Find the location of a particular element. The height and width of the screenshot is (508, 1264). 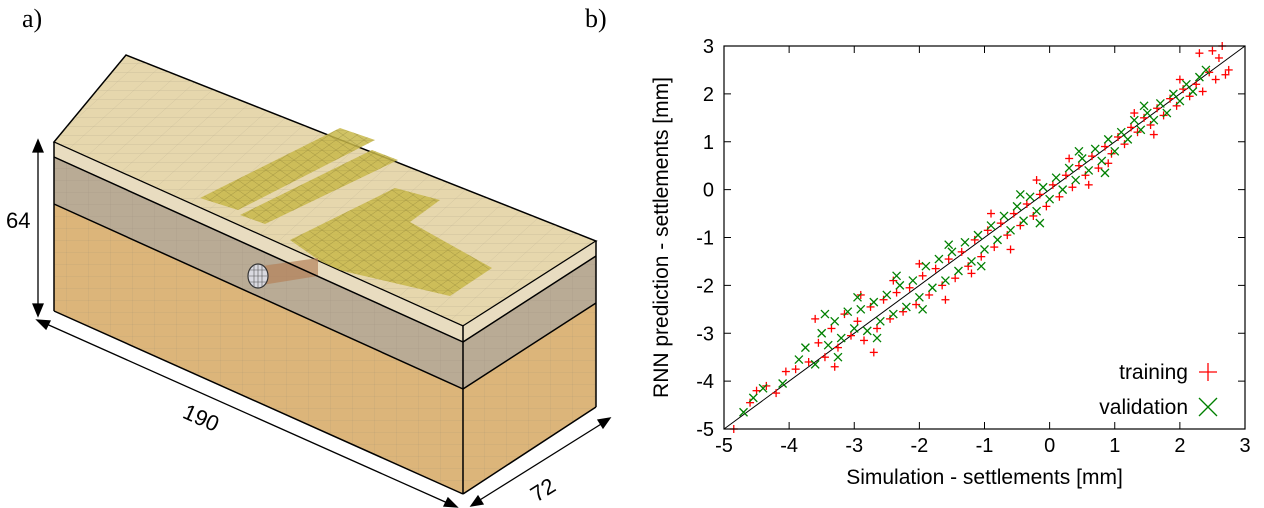

dimension-length-arrow is located at coordinates (247, 413).